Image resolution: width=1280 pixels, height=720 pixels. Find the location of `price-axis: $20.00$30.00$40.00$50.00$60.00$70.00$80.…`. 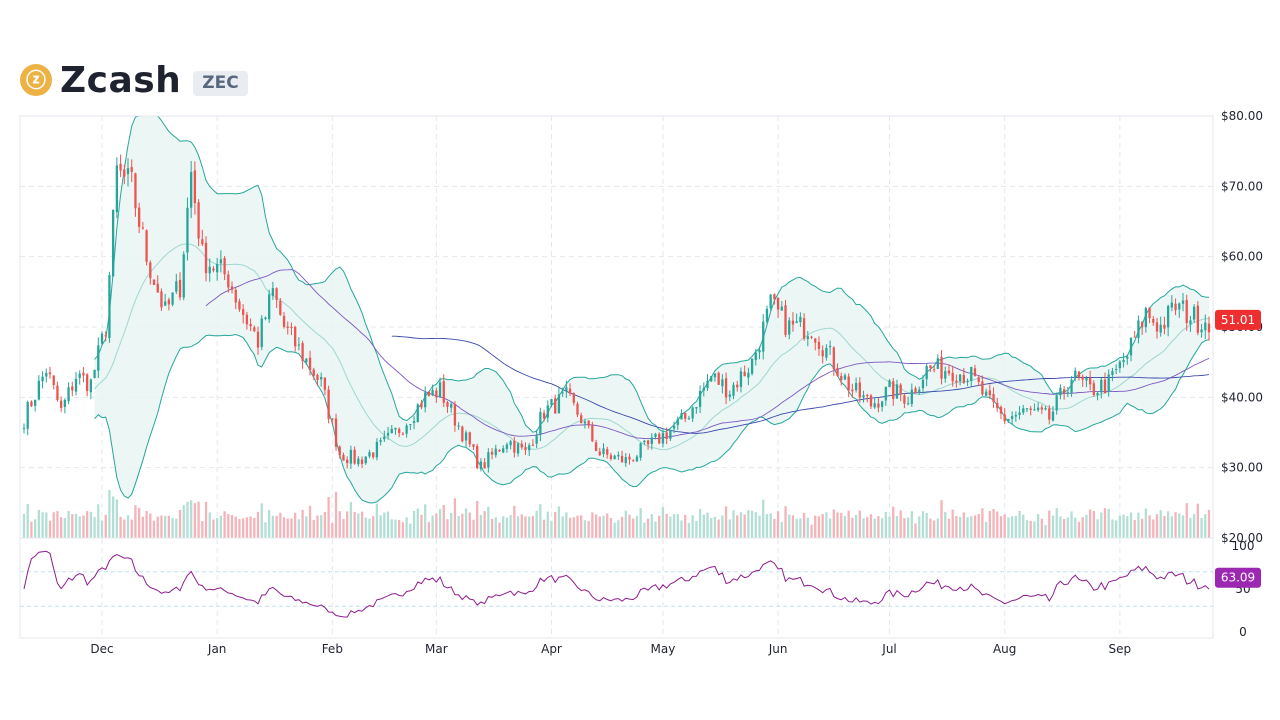

price-axis: $20.00$30.00$40.00$50.00$60.00$70.00$80.… is located at coordinates (1242, 327).